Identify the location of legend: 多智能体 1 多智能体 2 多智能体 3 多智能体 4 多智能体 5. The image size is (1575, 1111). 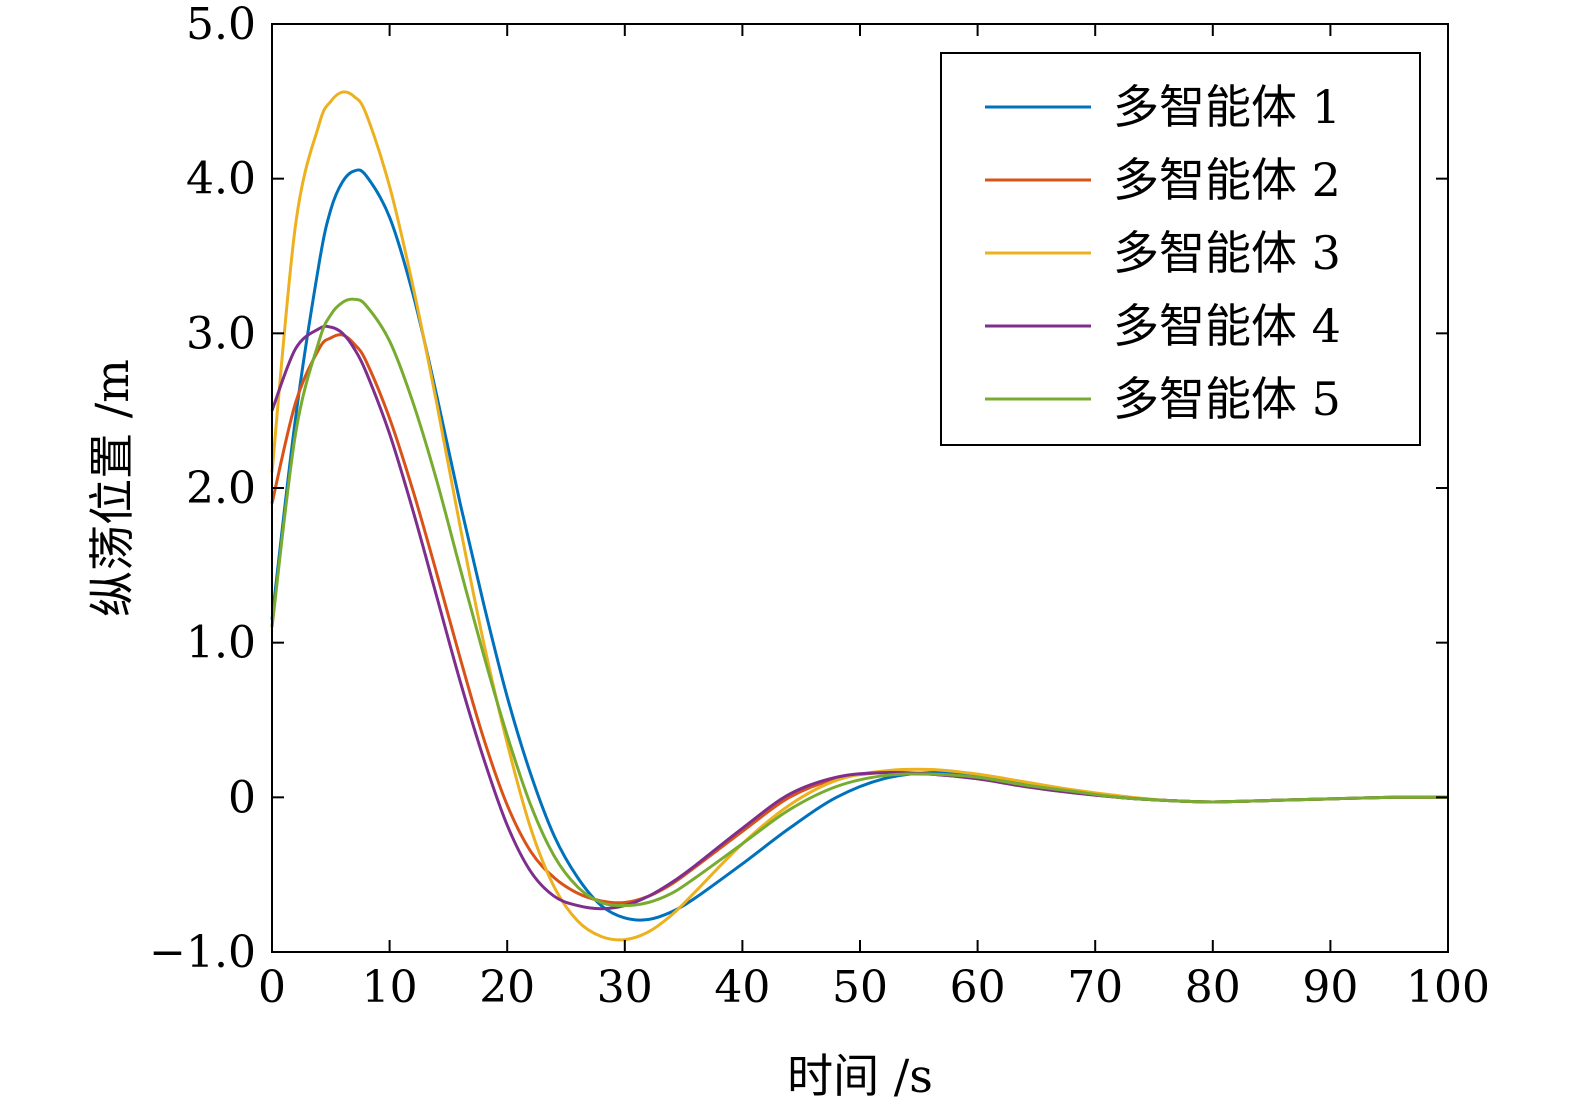
(1180, 249).